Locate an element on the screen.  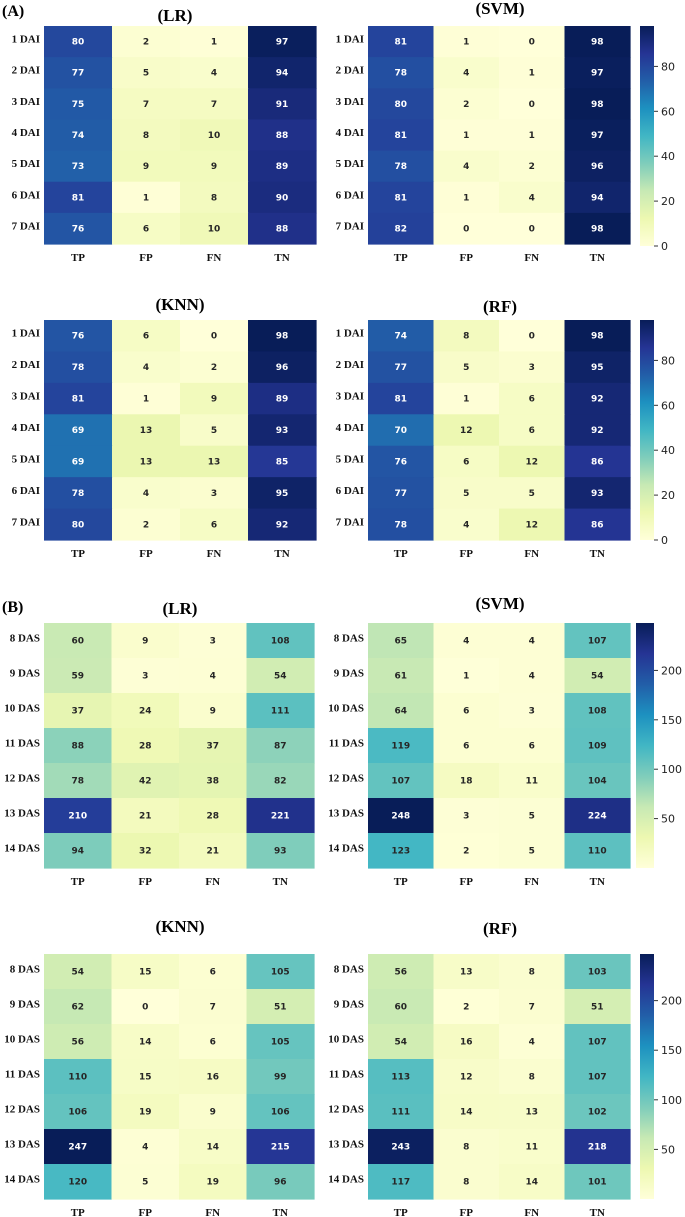
cell-value: 109 is located at coordinates (597, 747).